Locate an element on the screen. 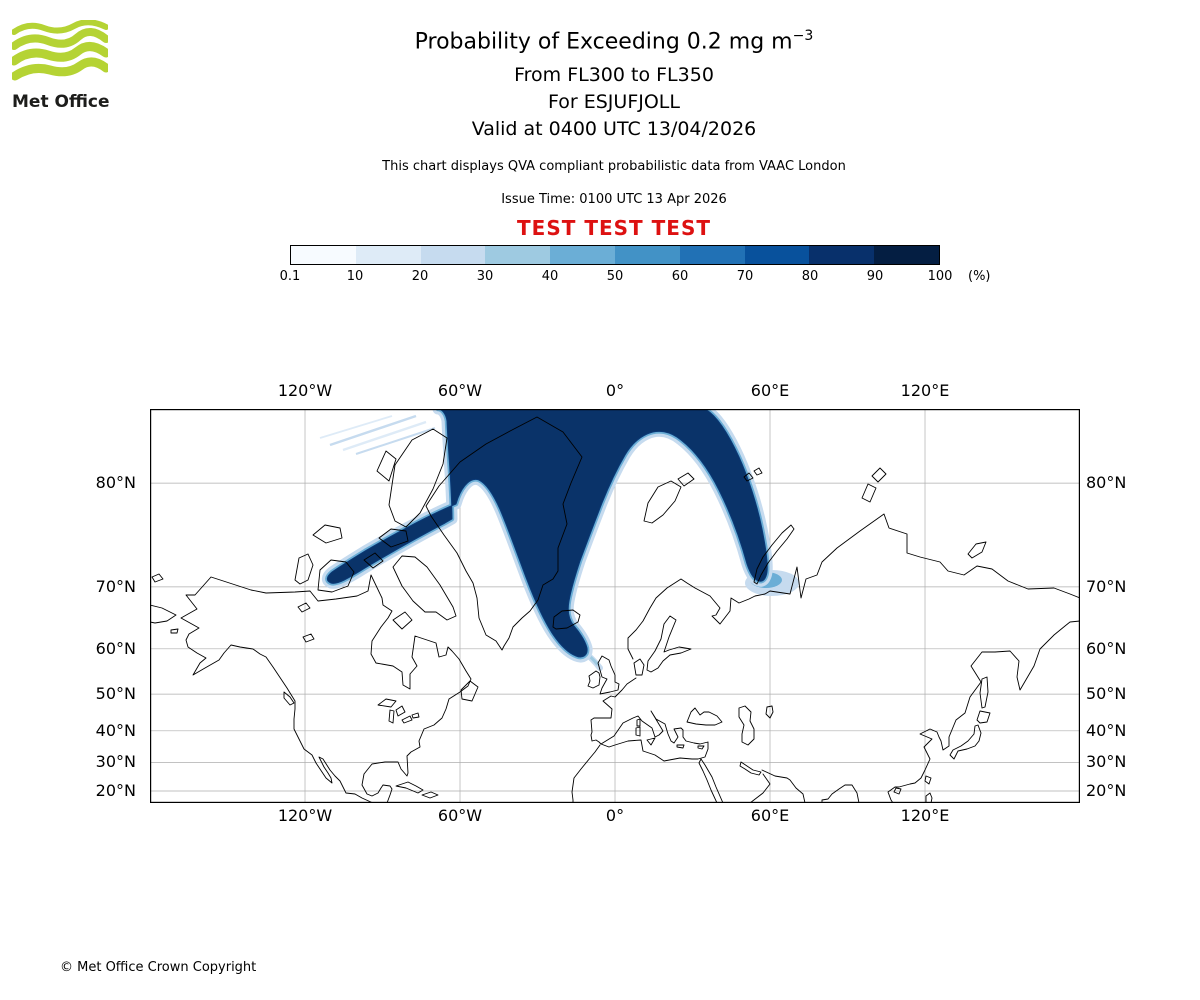 The height and width of the screenshot is (1000, 1200). colorbar-tick-label: 60 is located at coordinates (680, 276).